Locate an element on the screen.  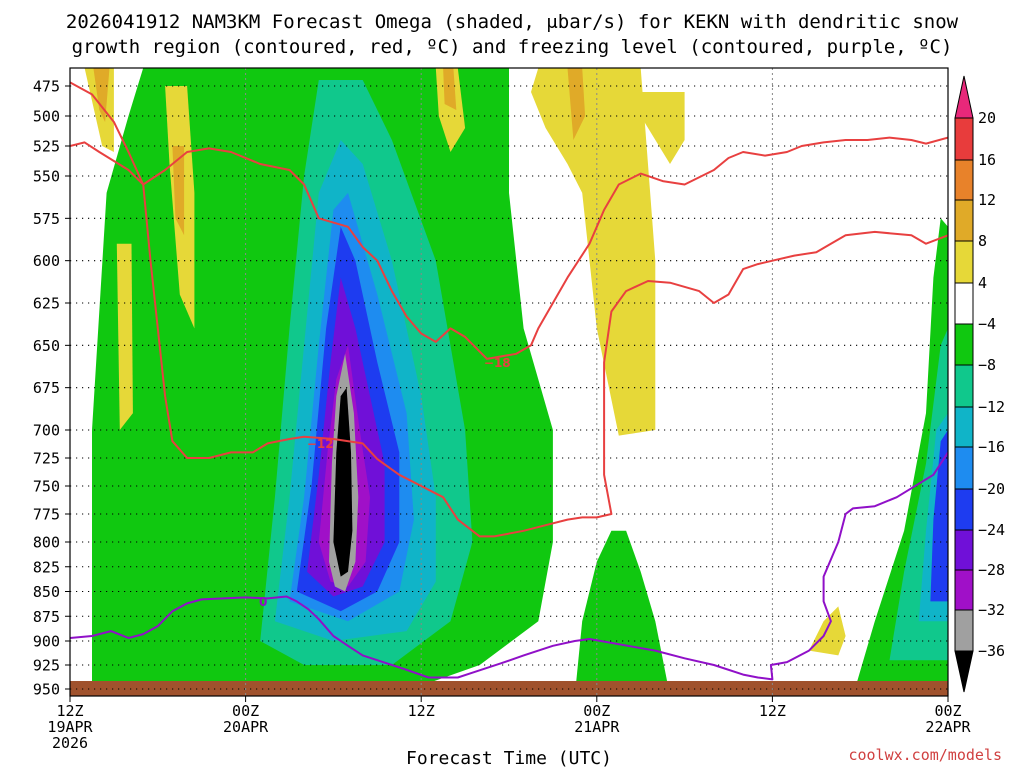
xtick-label-36-1: 00Z is located at coordinates (596, 711).